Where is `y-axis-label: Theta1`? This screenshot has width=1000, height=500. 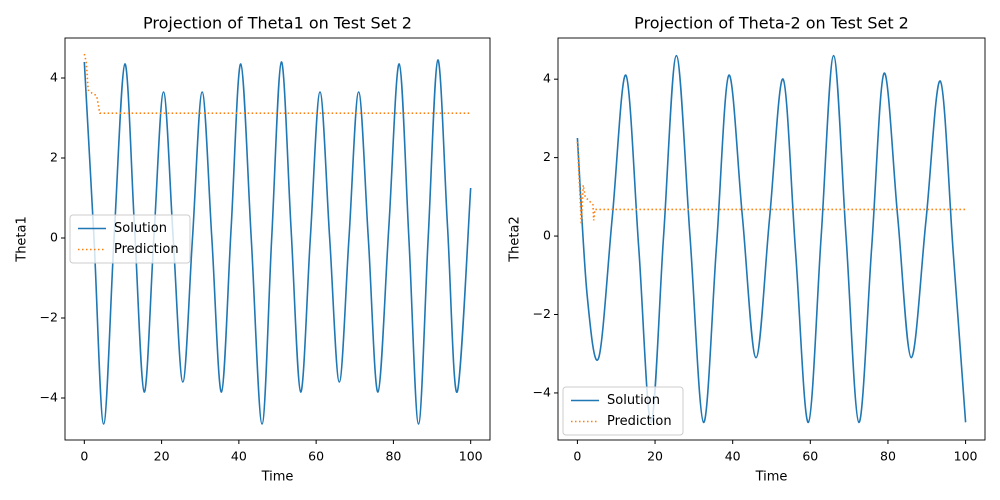 y-axis-label: Theta1 is located at coordinates (22, 239).